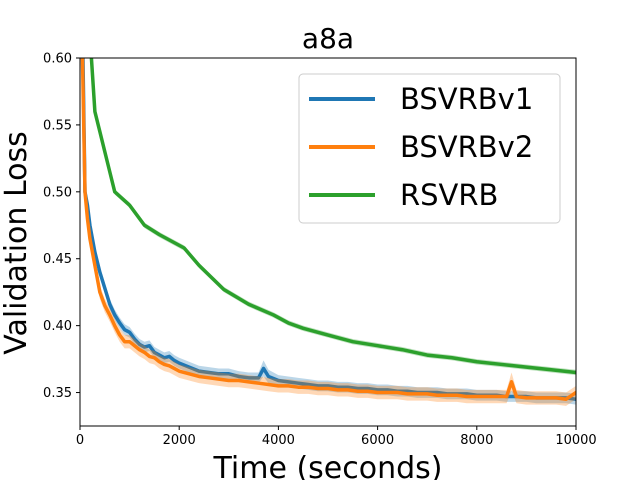 Image resolution: width=640 pixels, height=480 pixels. What do you see at coordinates (57, 59) in the screenshot?
I see `y-tick-label: 0.60` at bounding box center [57, 59].